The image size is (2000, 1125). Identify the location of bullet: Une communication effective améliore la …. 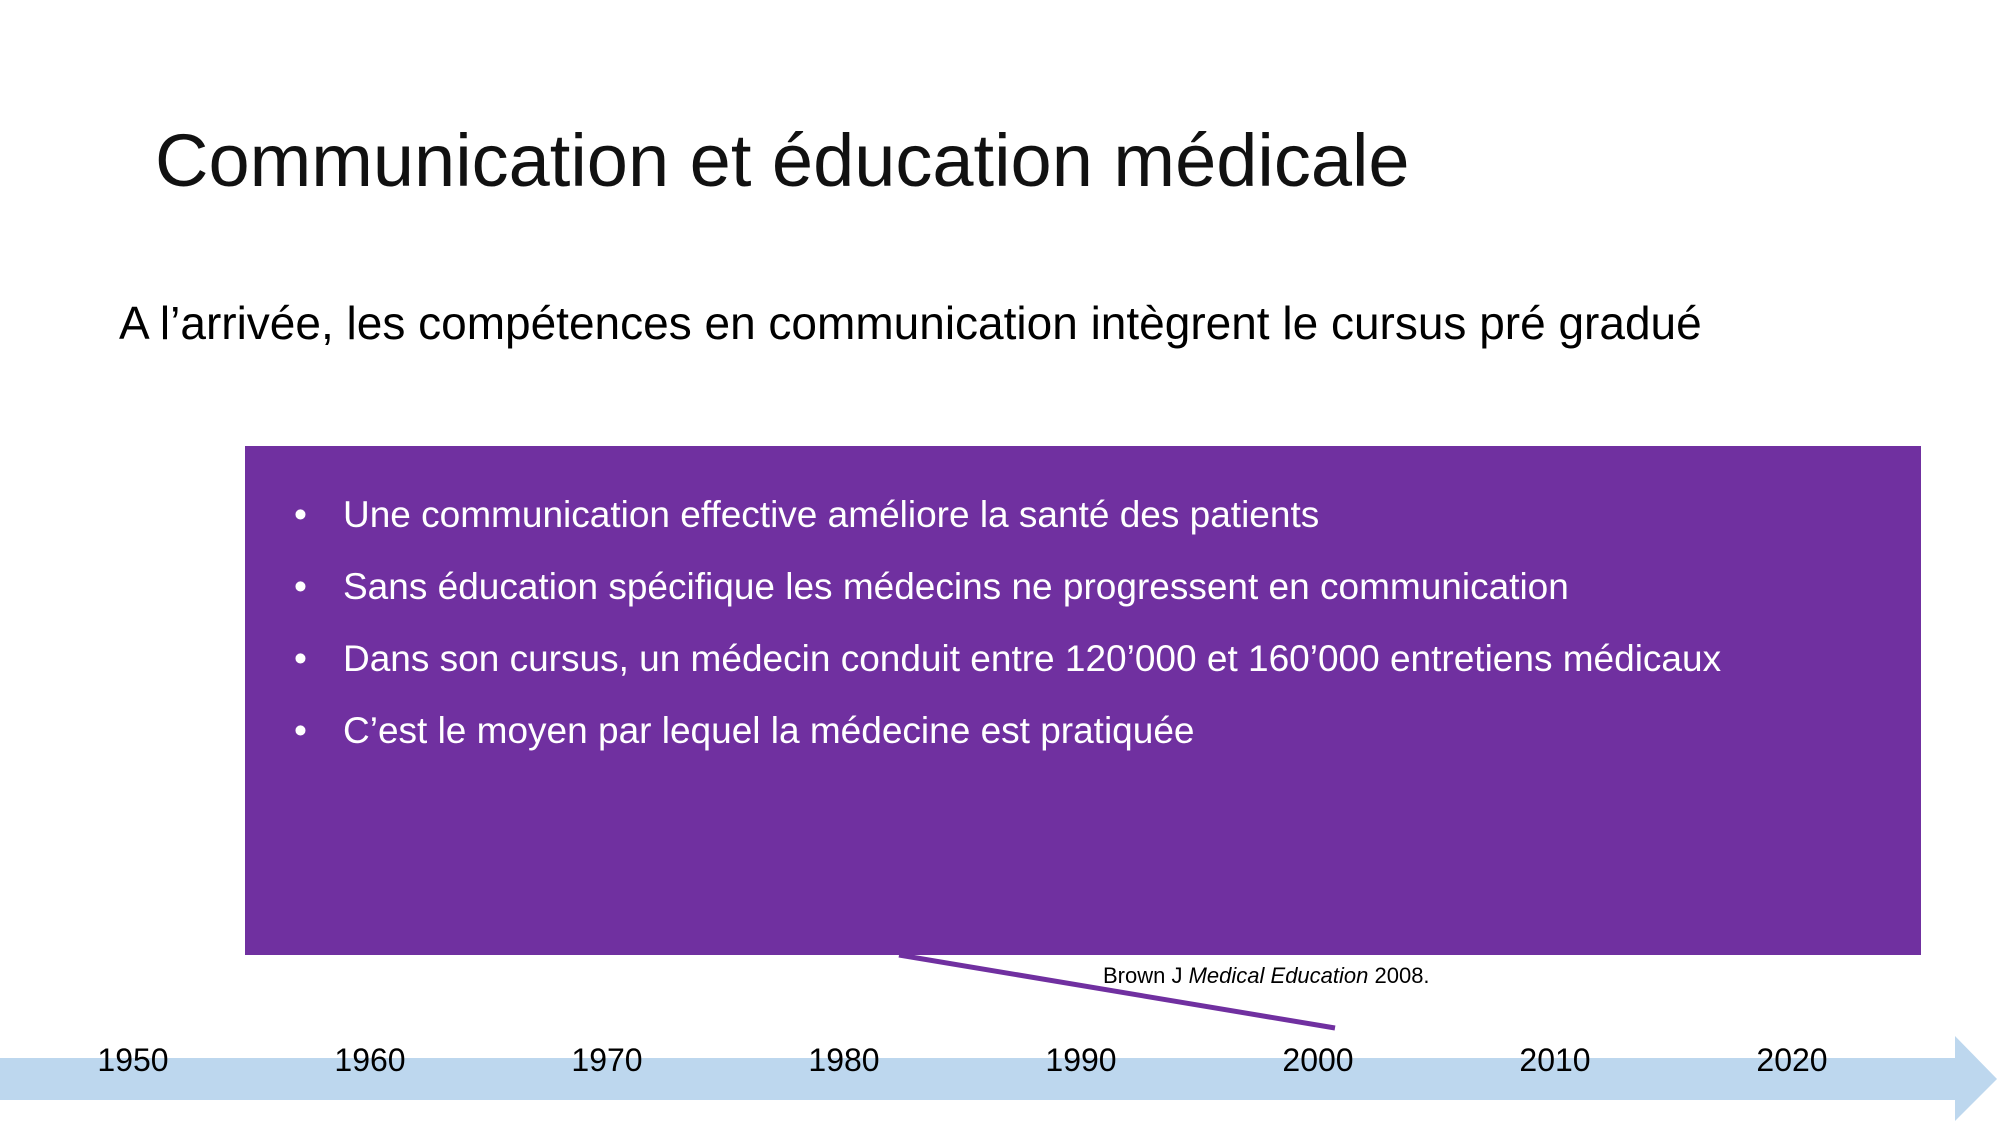
(1094, 514).